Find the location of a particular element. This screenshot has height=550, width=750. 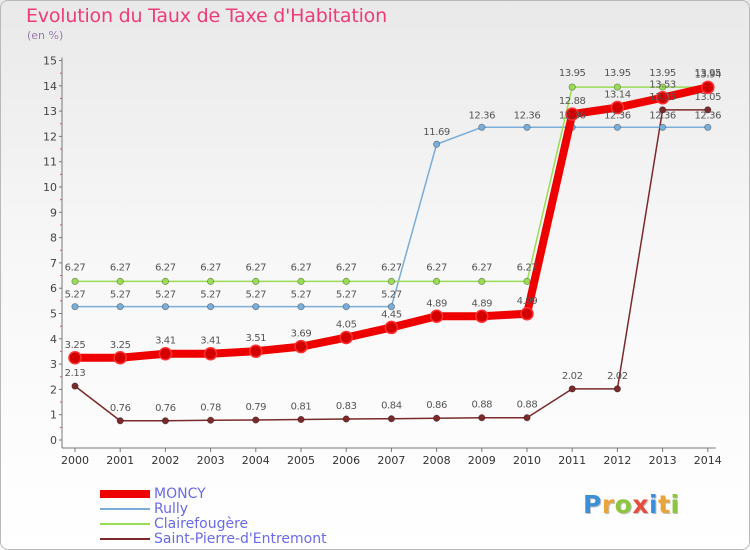

proxiti-logo: Proxiti is located at coordinates (631, 504).